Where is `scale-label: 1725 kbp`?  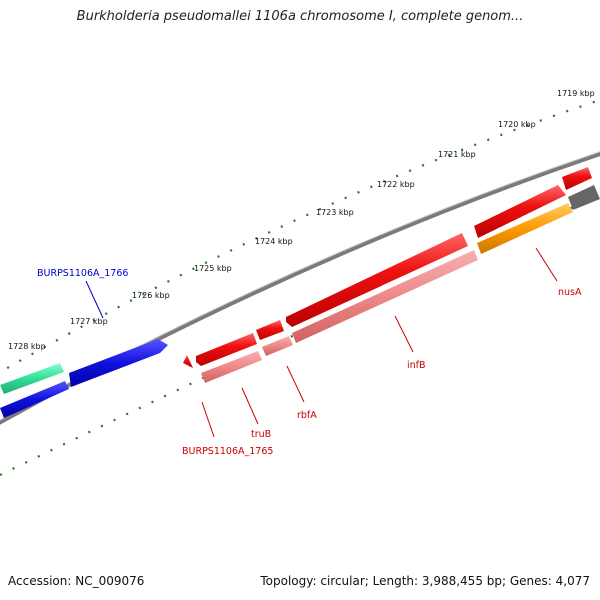
scale-label: 1725 kbp is located at coordinates (213, 268).